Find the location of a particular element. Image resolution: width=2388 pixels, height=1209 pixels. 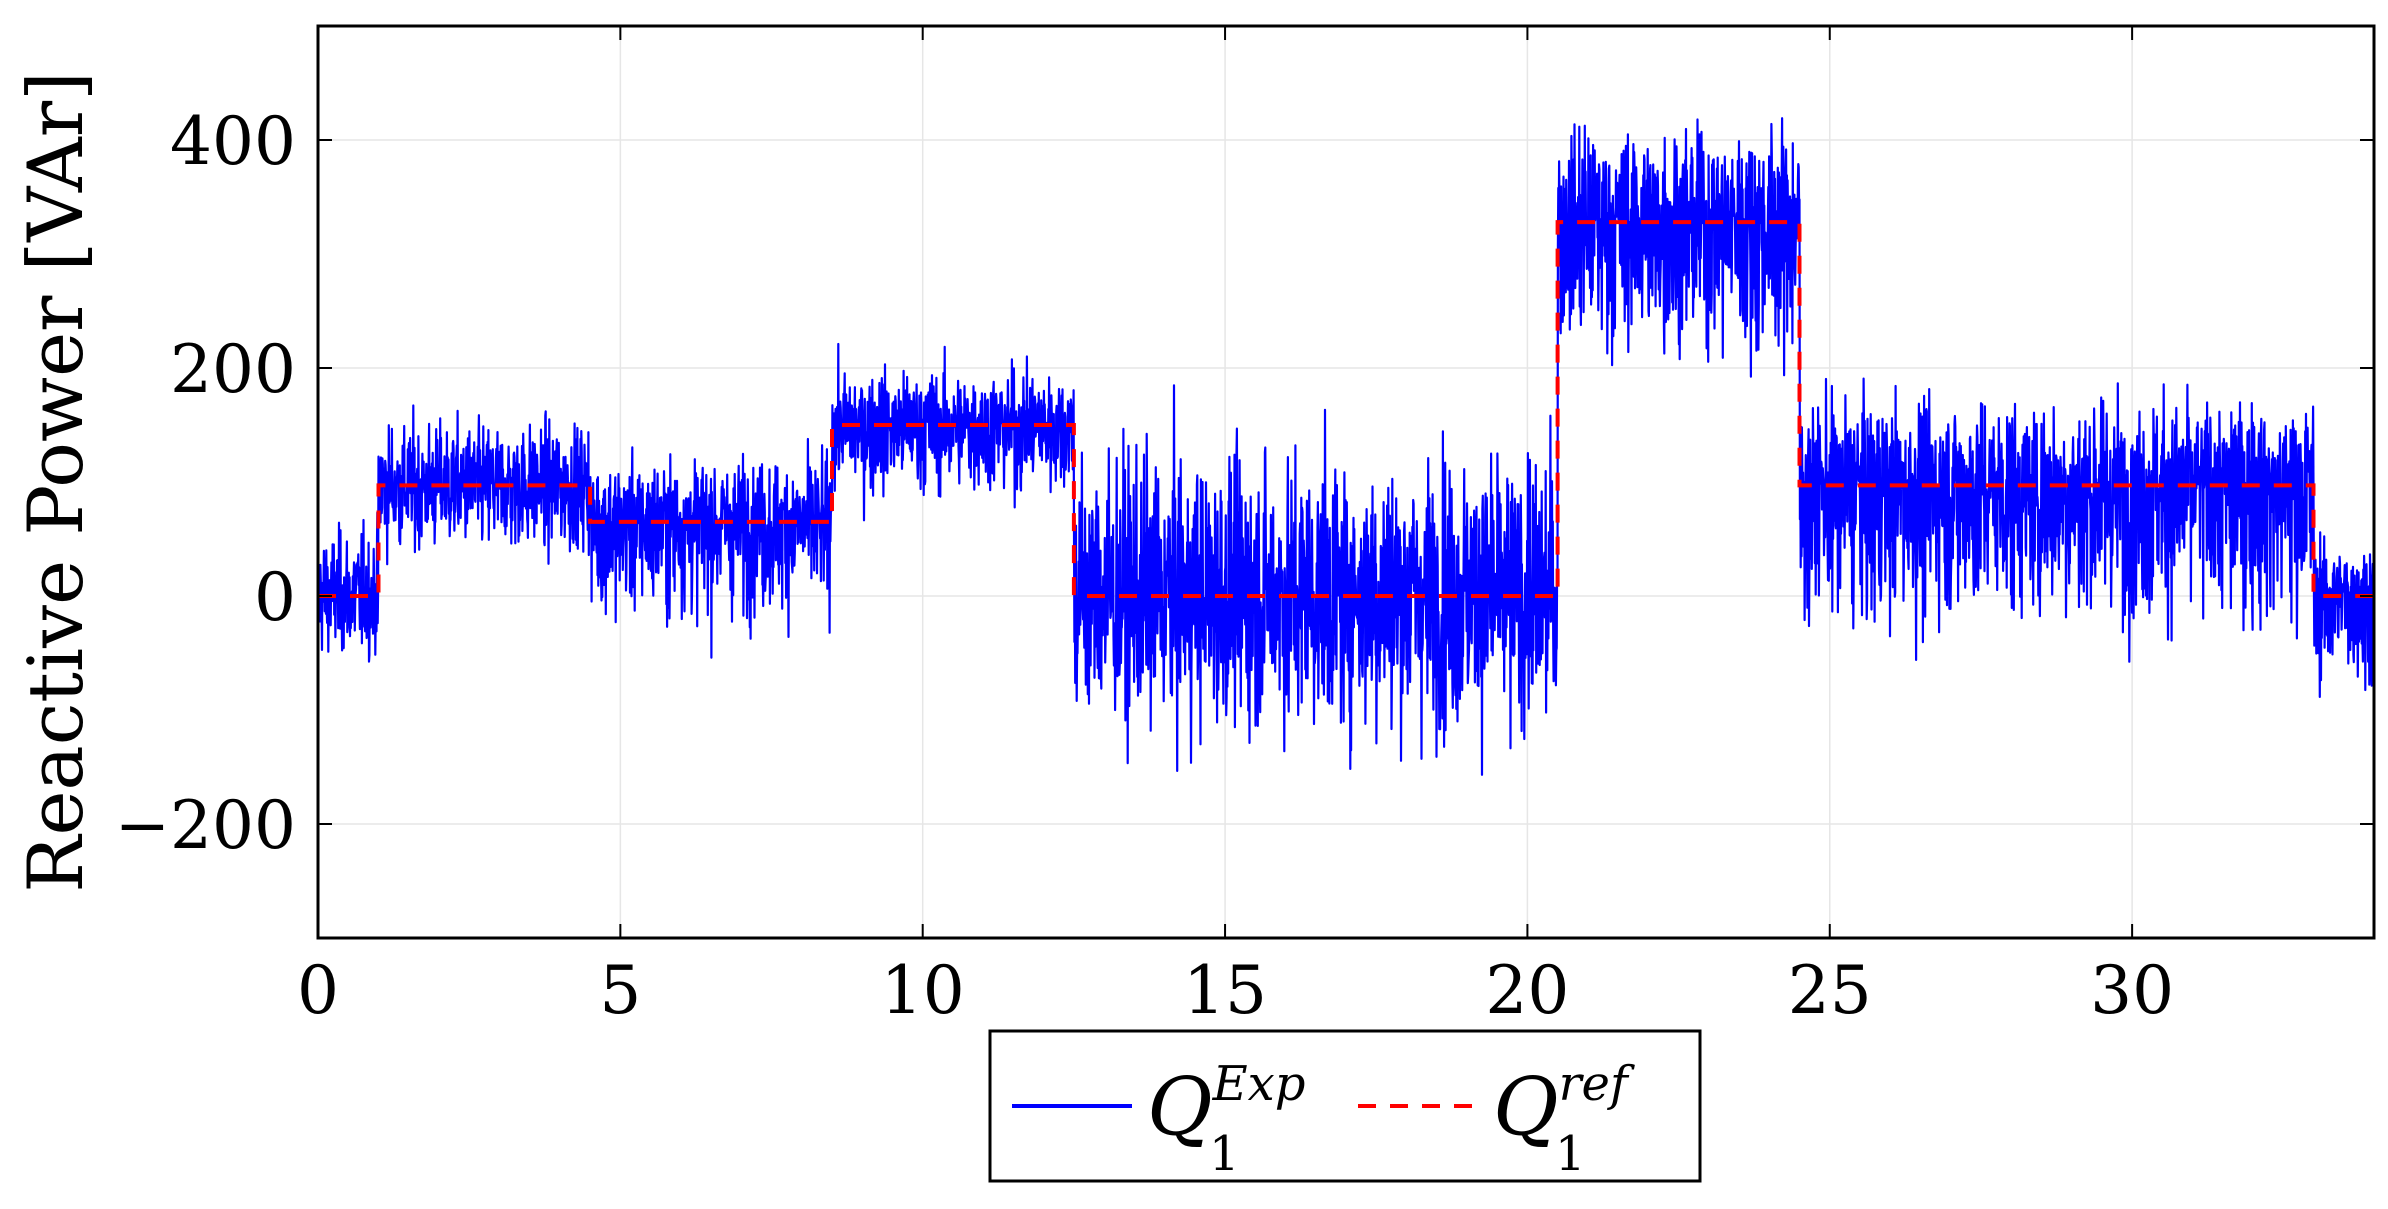

y-axis-label: Reactive Power [VAr] is located at coordinates (55, 482).